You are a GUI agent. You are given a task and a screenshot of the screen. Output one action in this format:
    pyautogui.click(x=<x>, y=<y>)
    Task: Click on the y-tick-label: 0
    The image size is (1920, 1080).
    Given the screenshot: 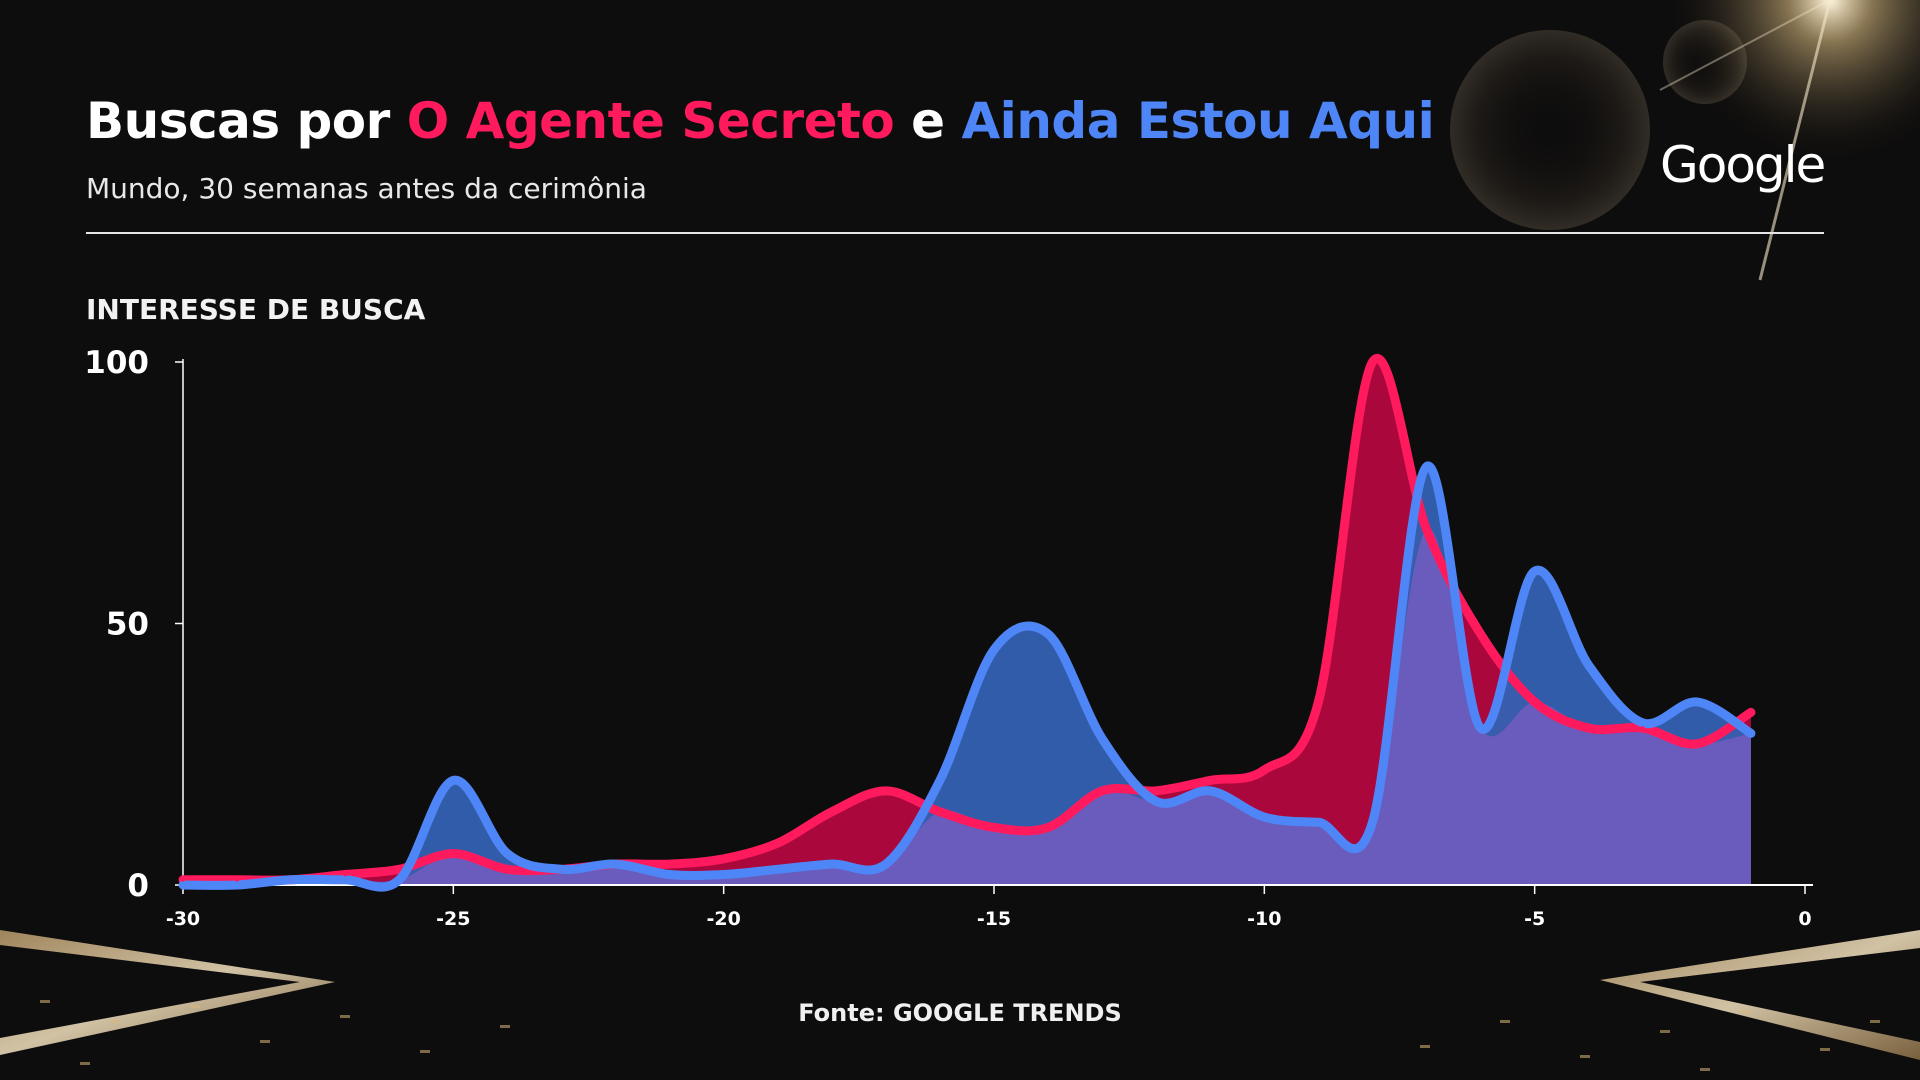 What is the action you would take?
    pyautogui.click(x=138, y=886)
    